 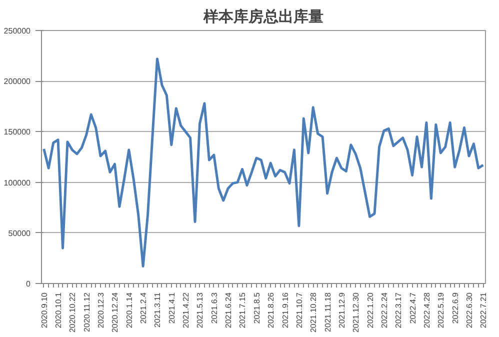 I want to click on x-tick-label: 2020.10.1, so click(x=59, y=310).